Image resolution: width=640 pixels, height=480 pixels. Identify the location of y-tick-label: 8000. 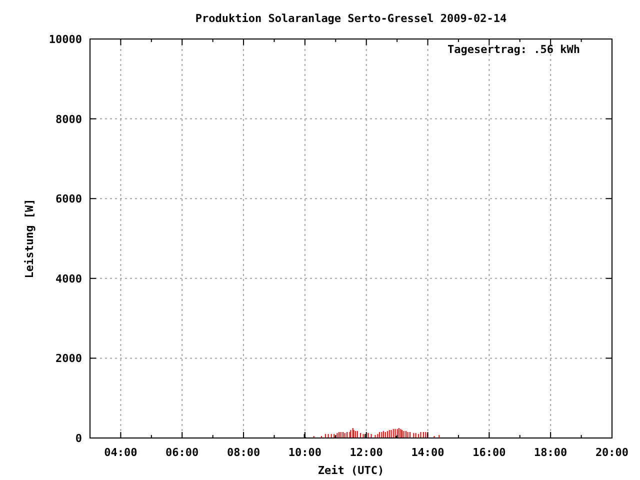
(69, 119).